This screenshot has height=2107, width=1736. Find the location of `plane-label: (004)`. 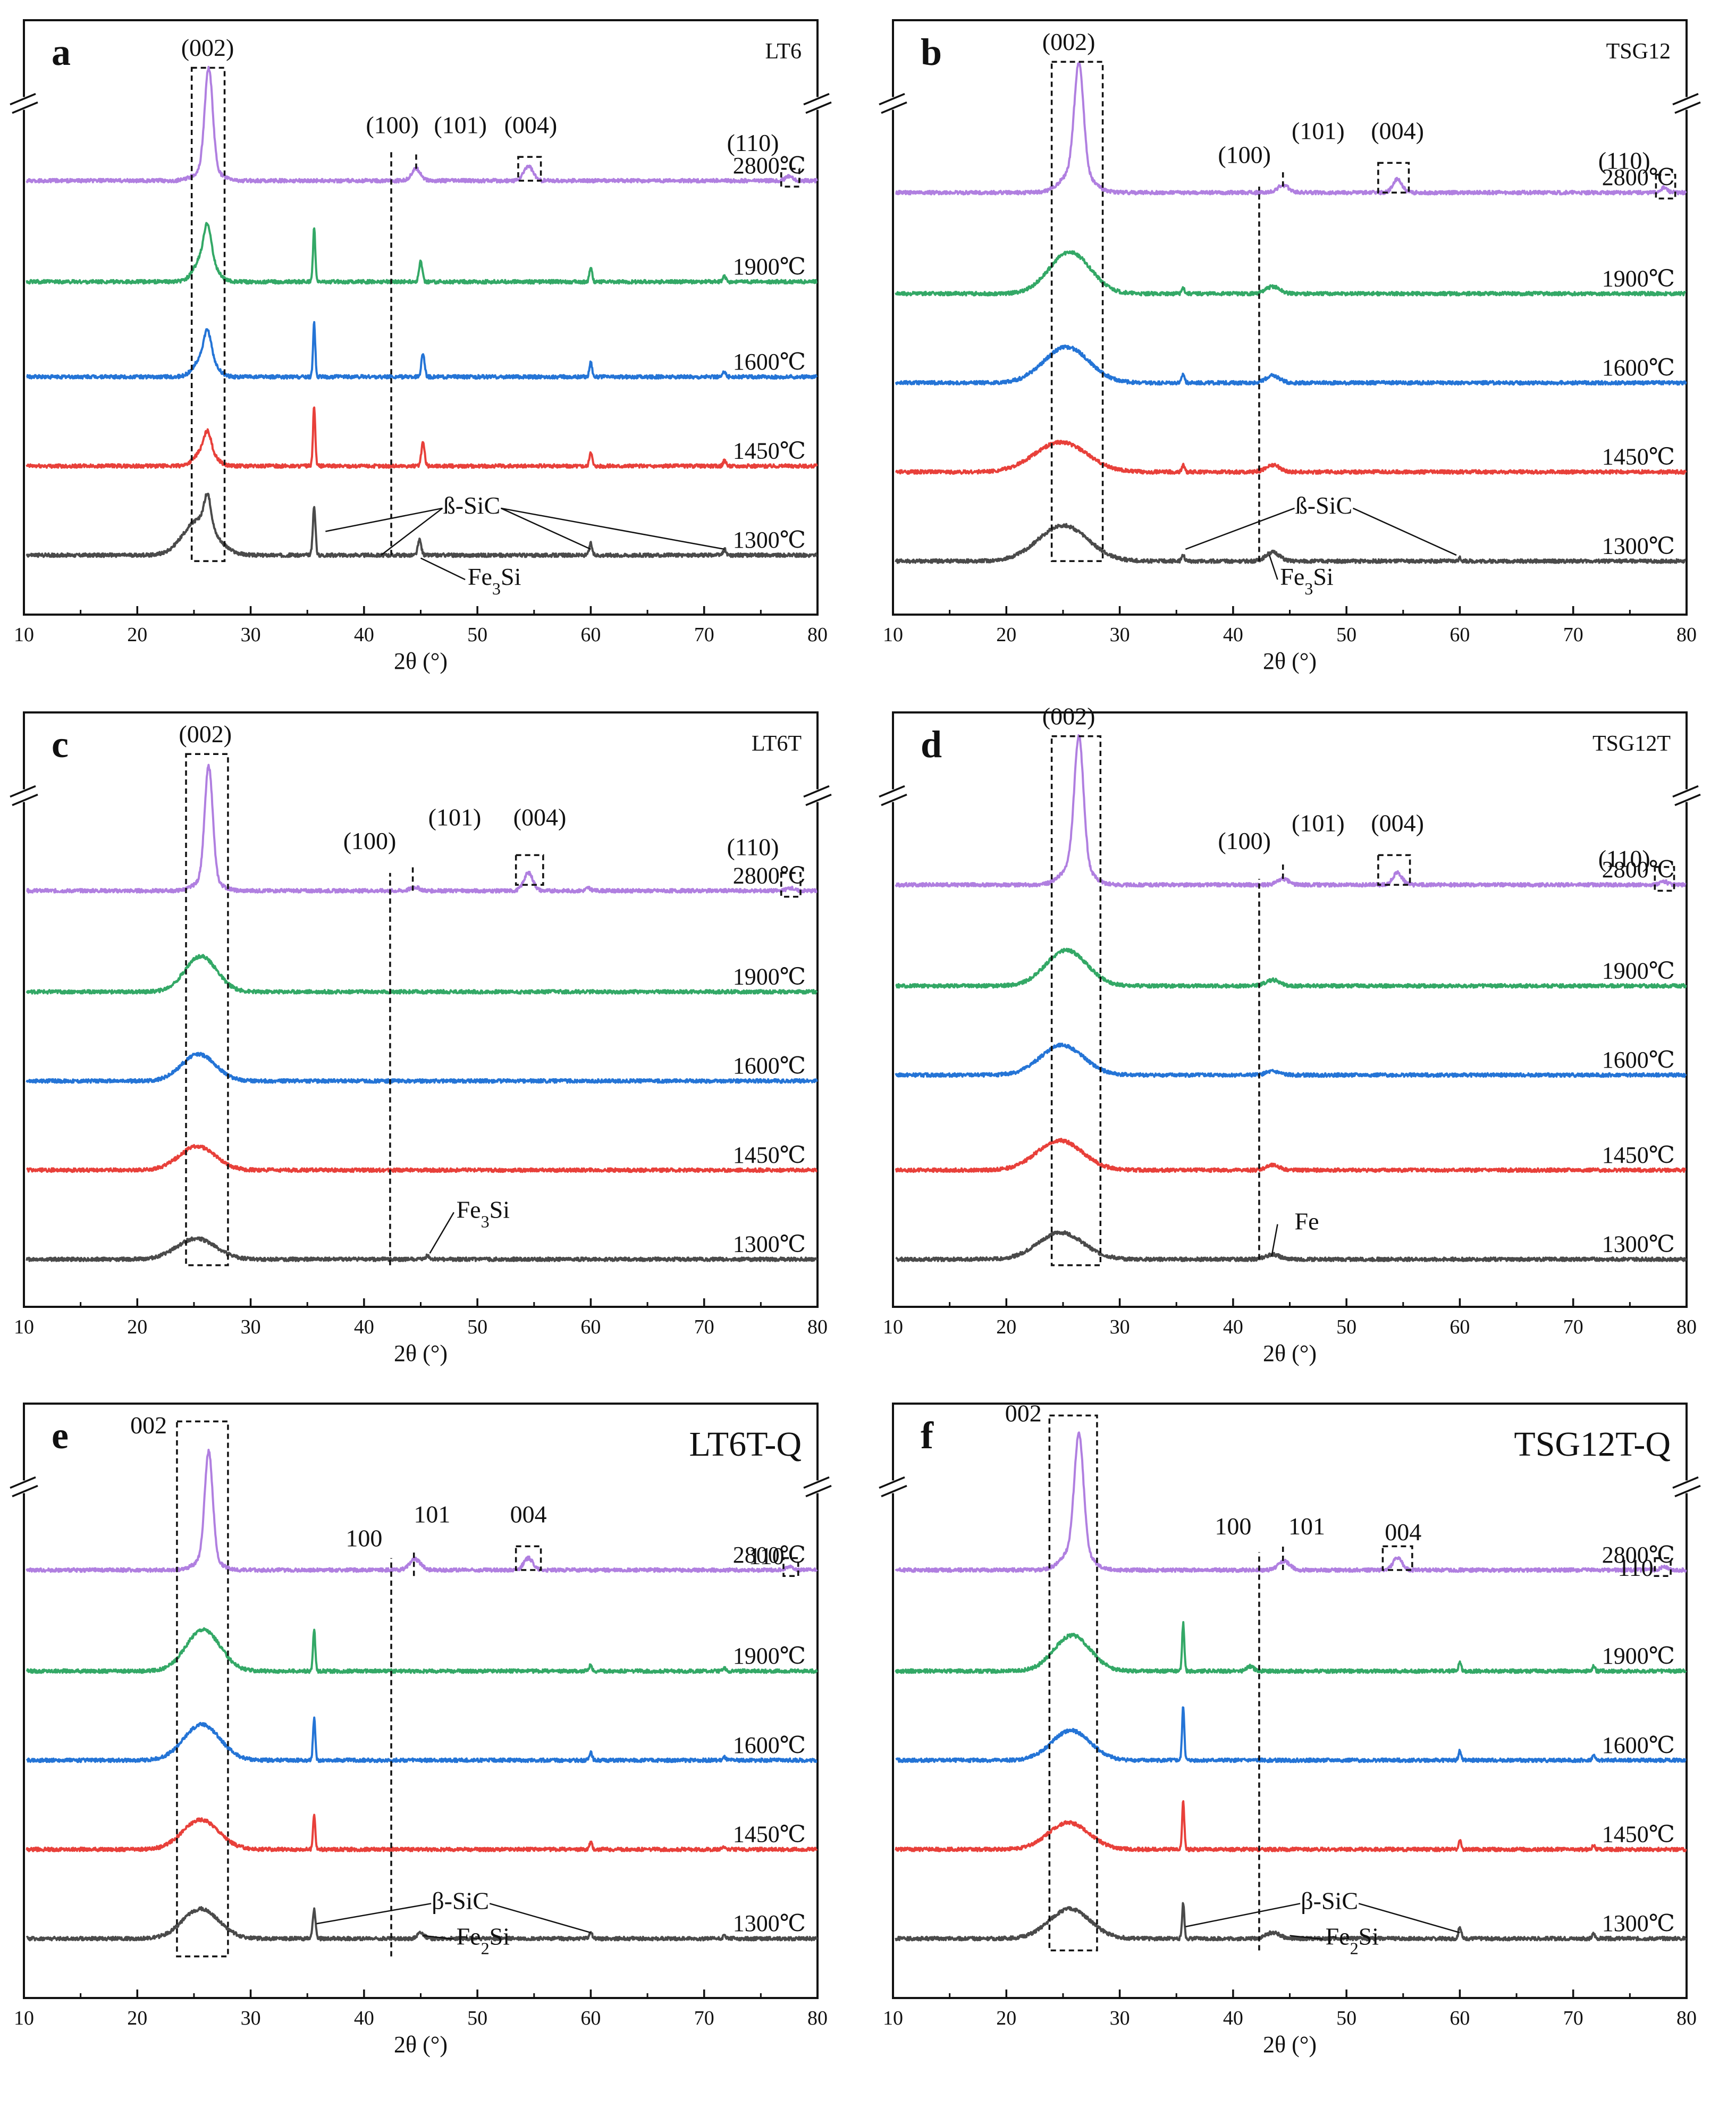

plane-label: (004) is located at coordinates (1397, 823).